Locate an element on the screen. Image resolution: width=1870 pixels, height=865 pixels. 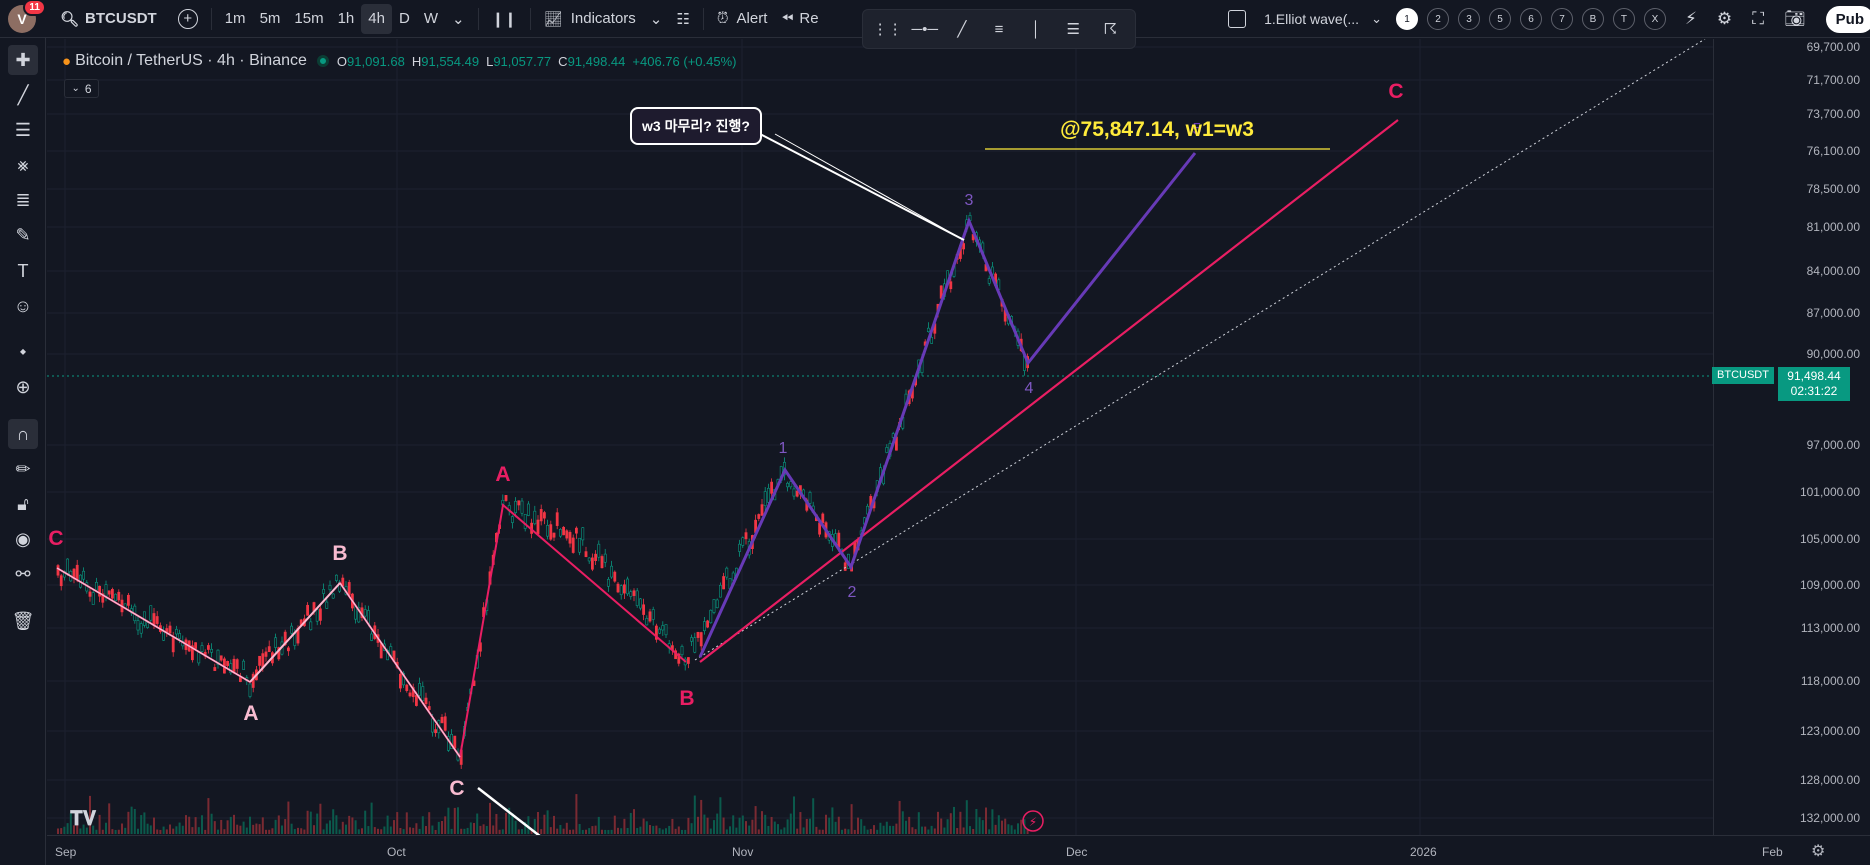
fib-icon: ☰ is located at coordinates (1073, 29).